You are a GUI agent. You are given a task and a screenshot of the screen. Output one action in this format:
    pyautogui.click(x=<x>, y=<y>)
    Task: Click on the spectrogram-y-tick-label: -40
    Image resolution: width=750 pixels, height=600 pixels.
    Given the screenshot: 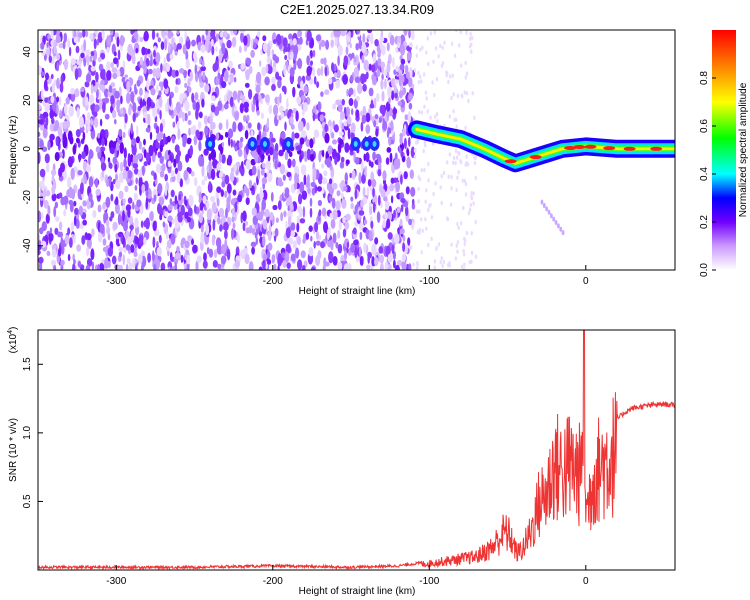 What is the action you would take?
    pyautogui.click(x=27, y=245)
    